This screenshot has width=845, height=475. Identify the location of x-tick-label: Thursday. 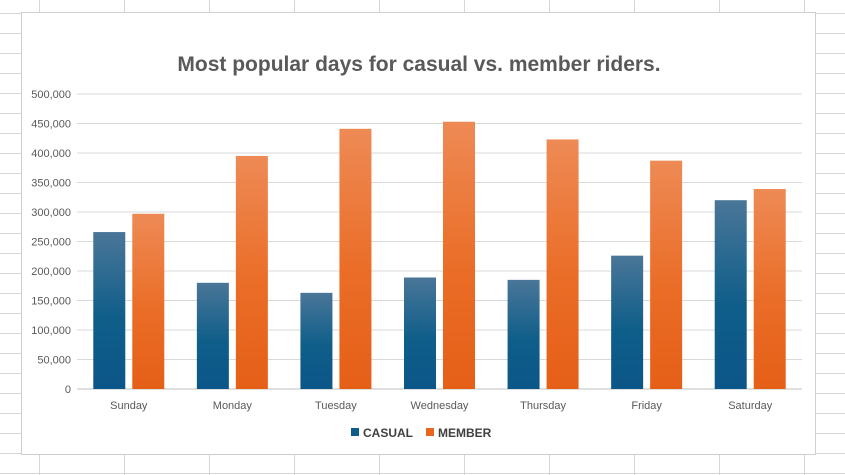
(543, 406).